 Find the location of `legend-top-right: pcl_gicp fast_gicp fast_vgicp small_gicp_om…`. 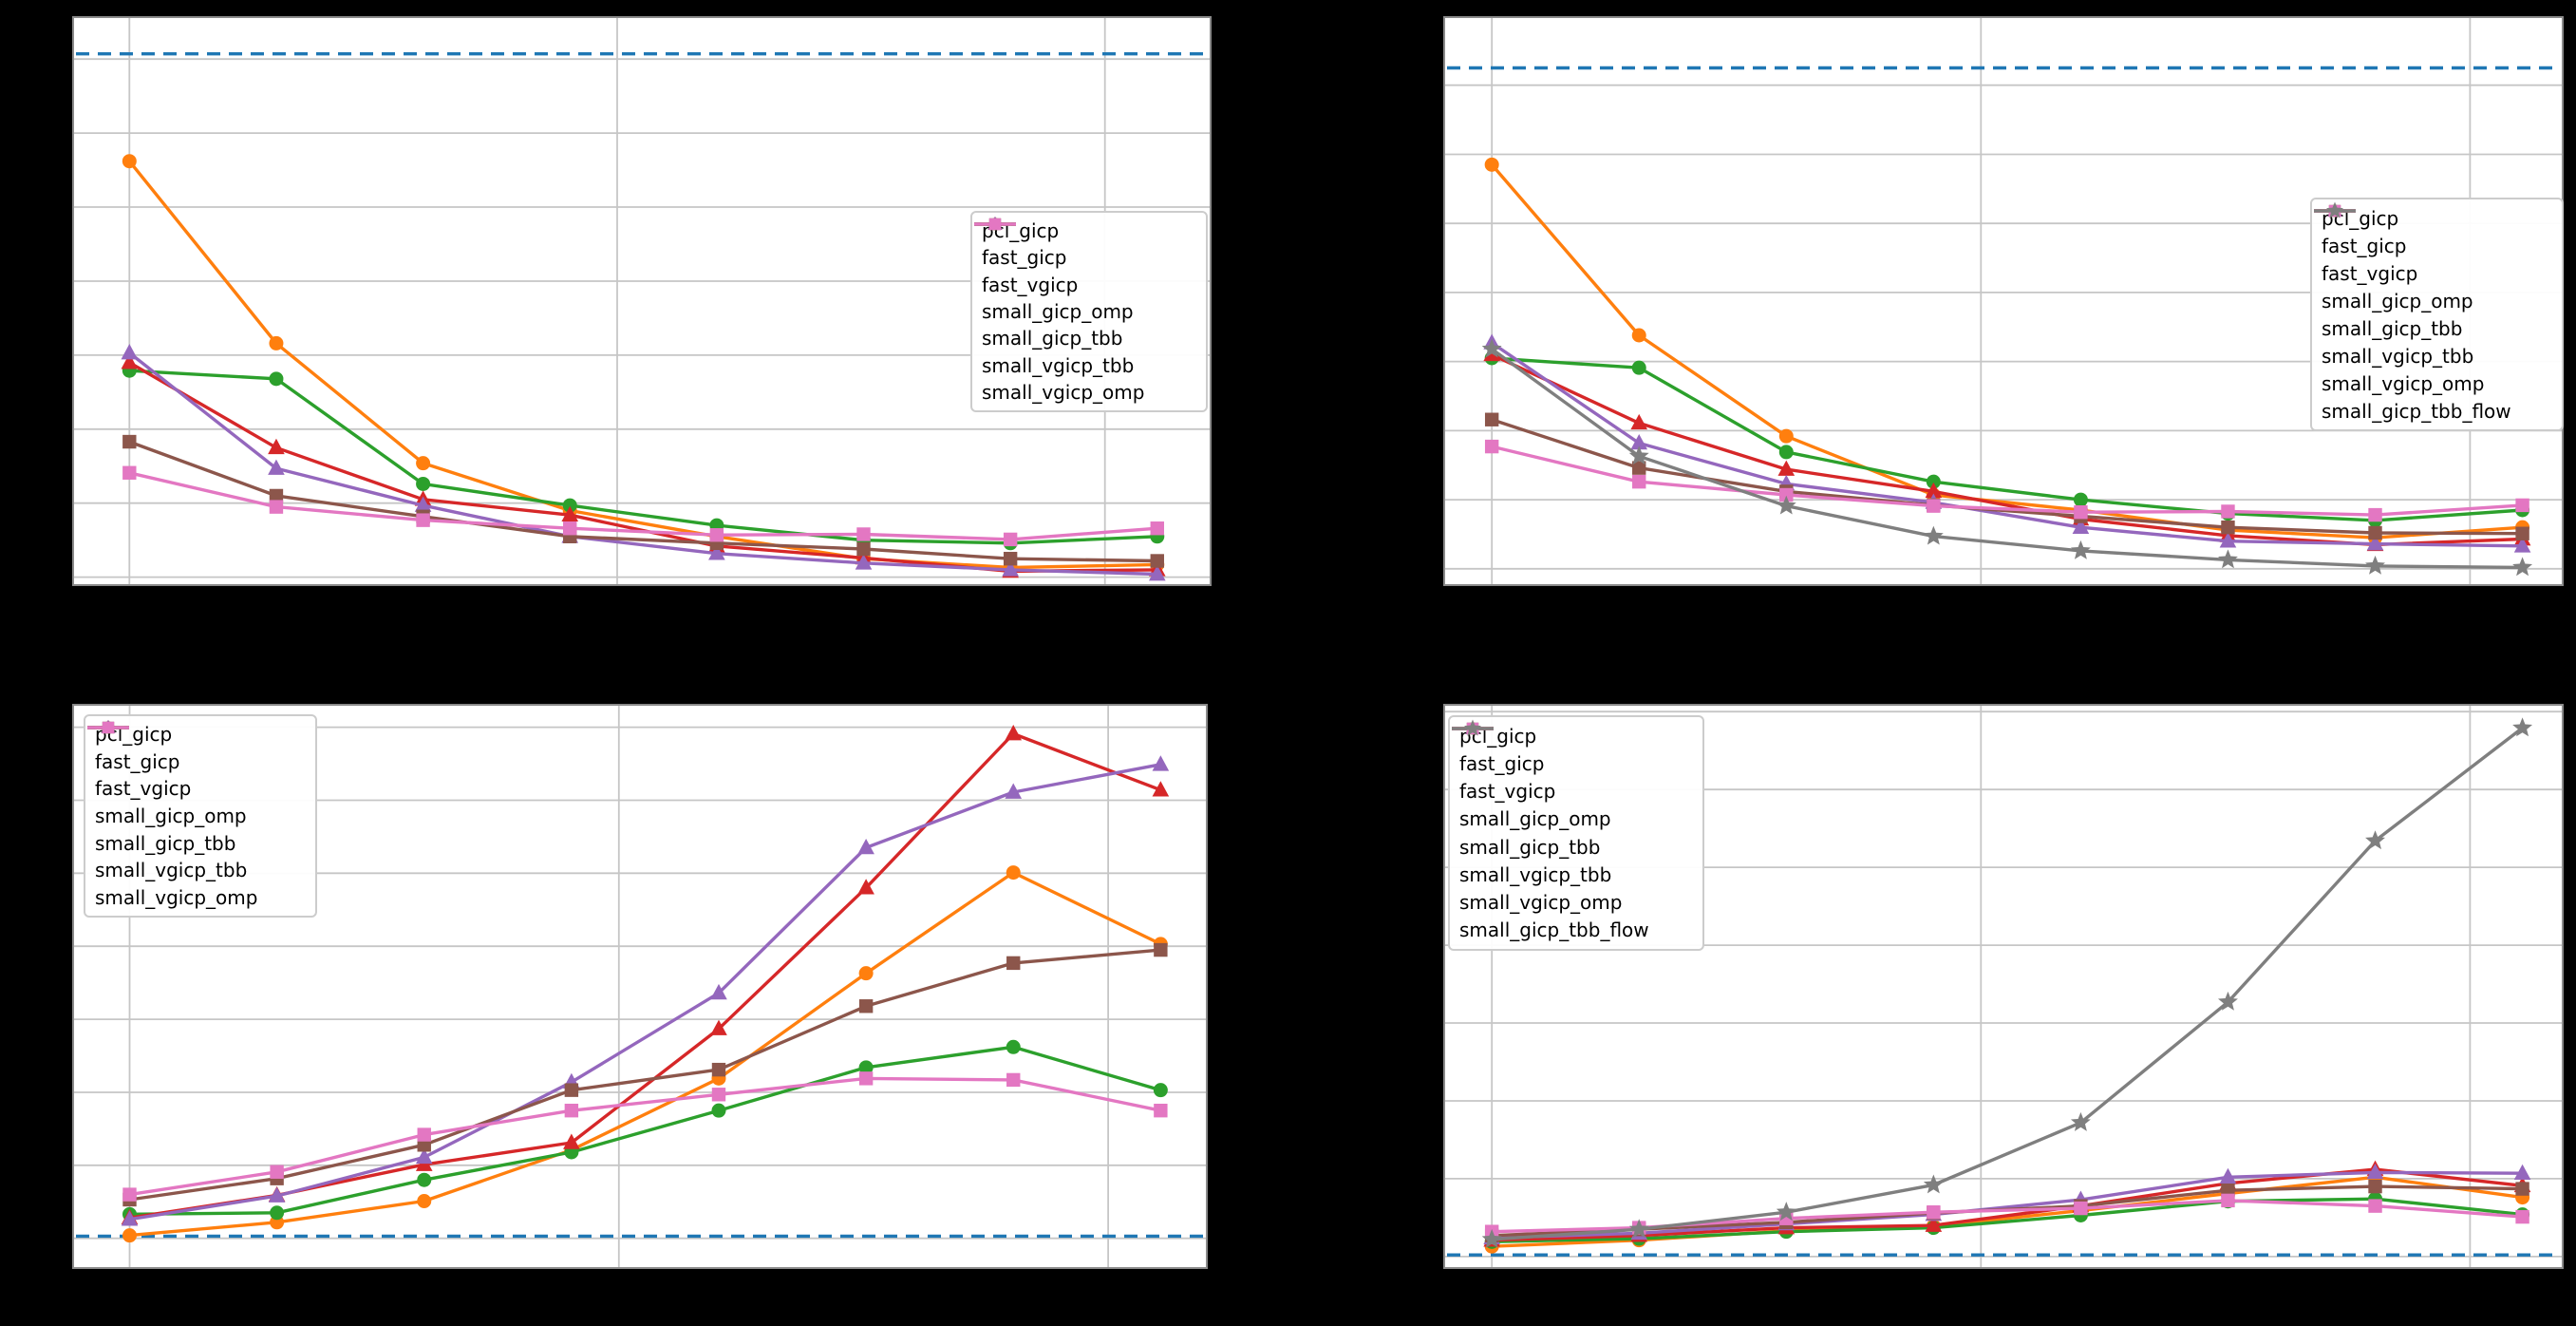

legend-top-right: pcl_gicp fast_gicp fast_vgicp small_gicp_om… is located at coordinates (2437, 314).